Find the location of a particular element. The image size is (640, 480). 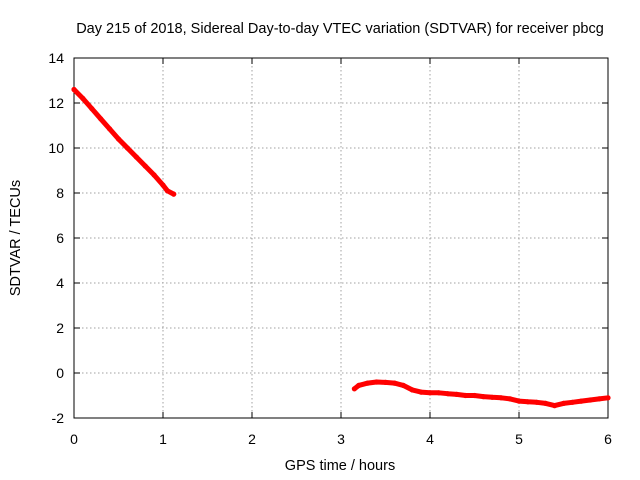

y-tick-label: -2 is located at coordinates (58, 418).